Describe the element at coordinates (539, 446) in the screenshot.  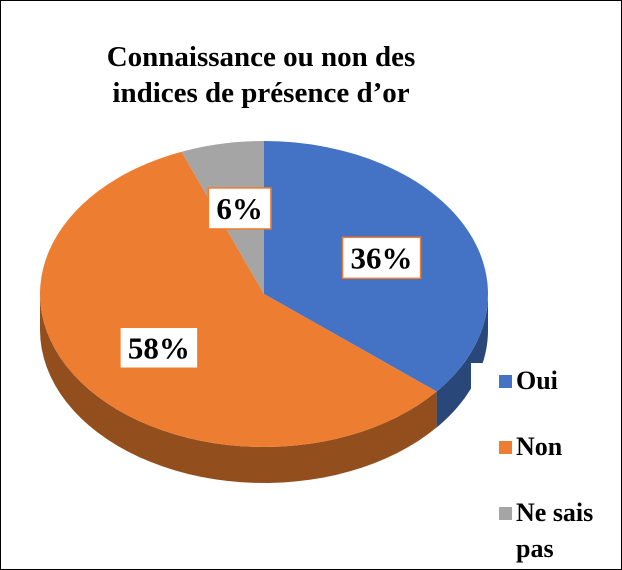
I see `legend-label: Non` at that location.